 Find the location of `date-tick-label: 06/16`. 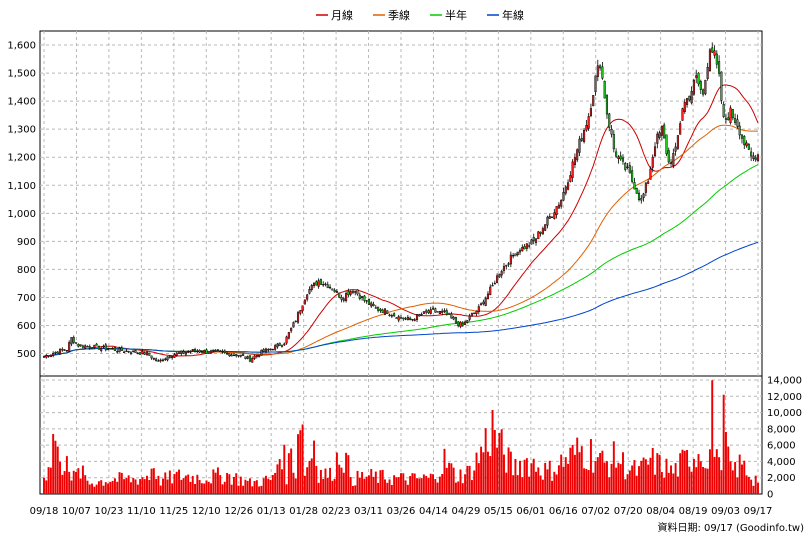

date-tick-label: 06/16 is located at coordinates (563, 511).